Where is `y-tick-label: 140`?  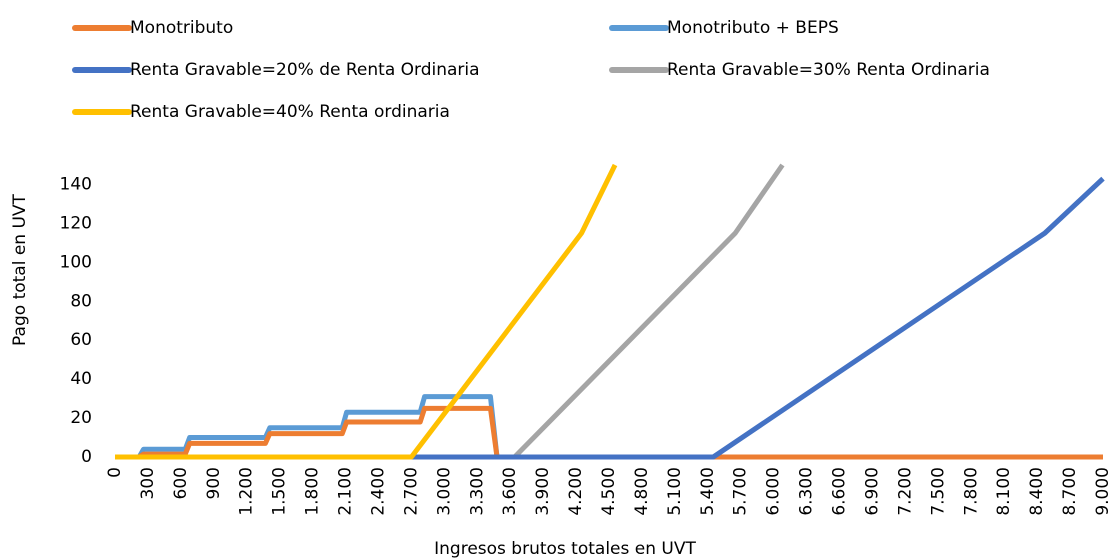 y-tick-label: 140 is located at coordinates (76, 184).